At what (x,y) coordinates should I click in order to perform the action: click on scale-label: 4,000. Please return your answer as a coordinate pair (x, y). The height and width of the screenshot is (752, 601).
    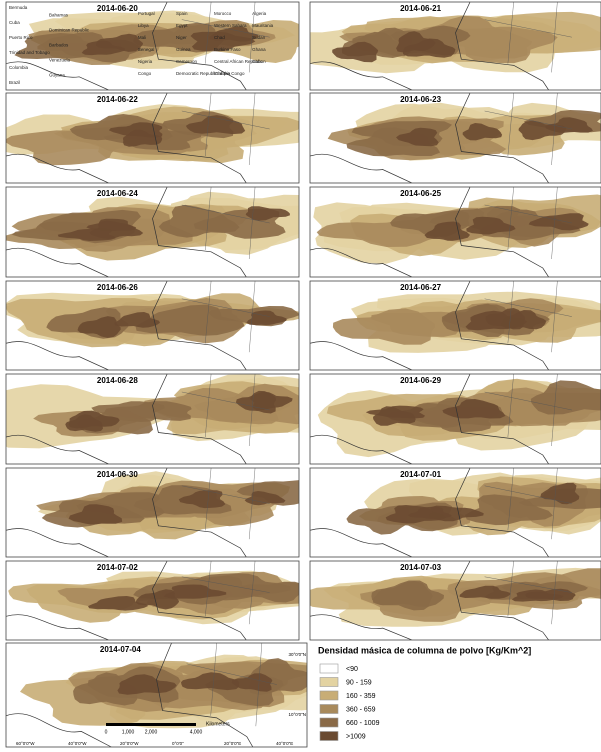
    Looking at the image, I should click on (196, 732).